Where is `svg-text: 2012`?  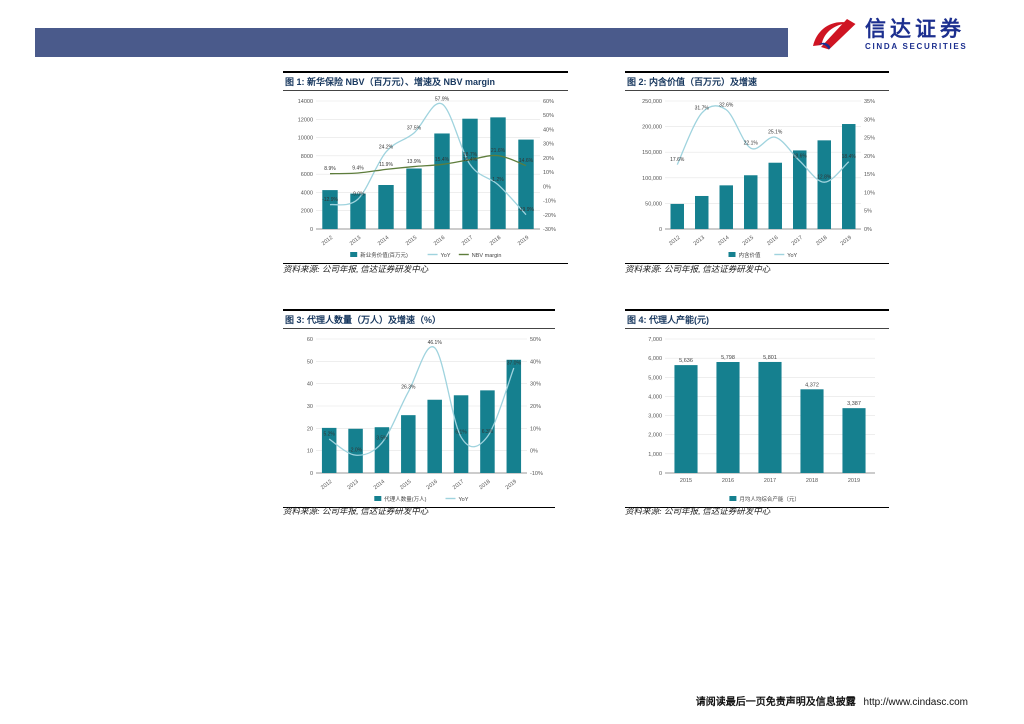
svg-text: 2012 is located at coordinates (674, 241).